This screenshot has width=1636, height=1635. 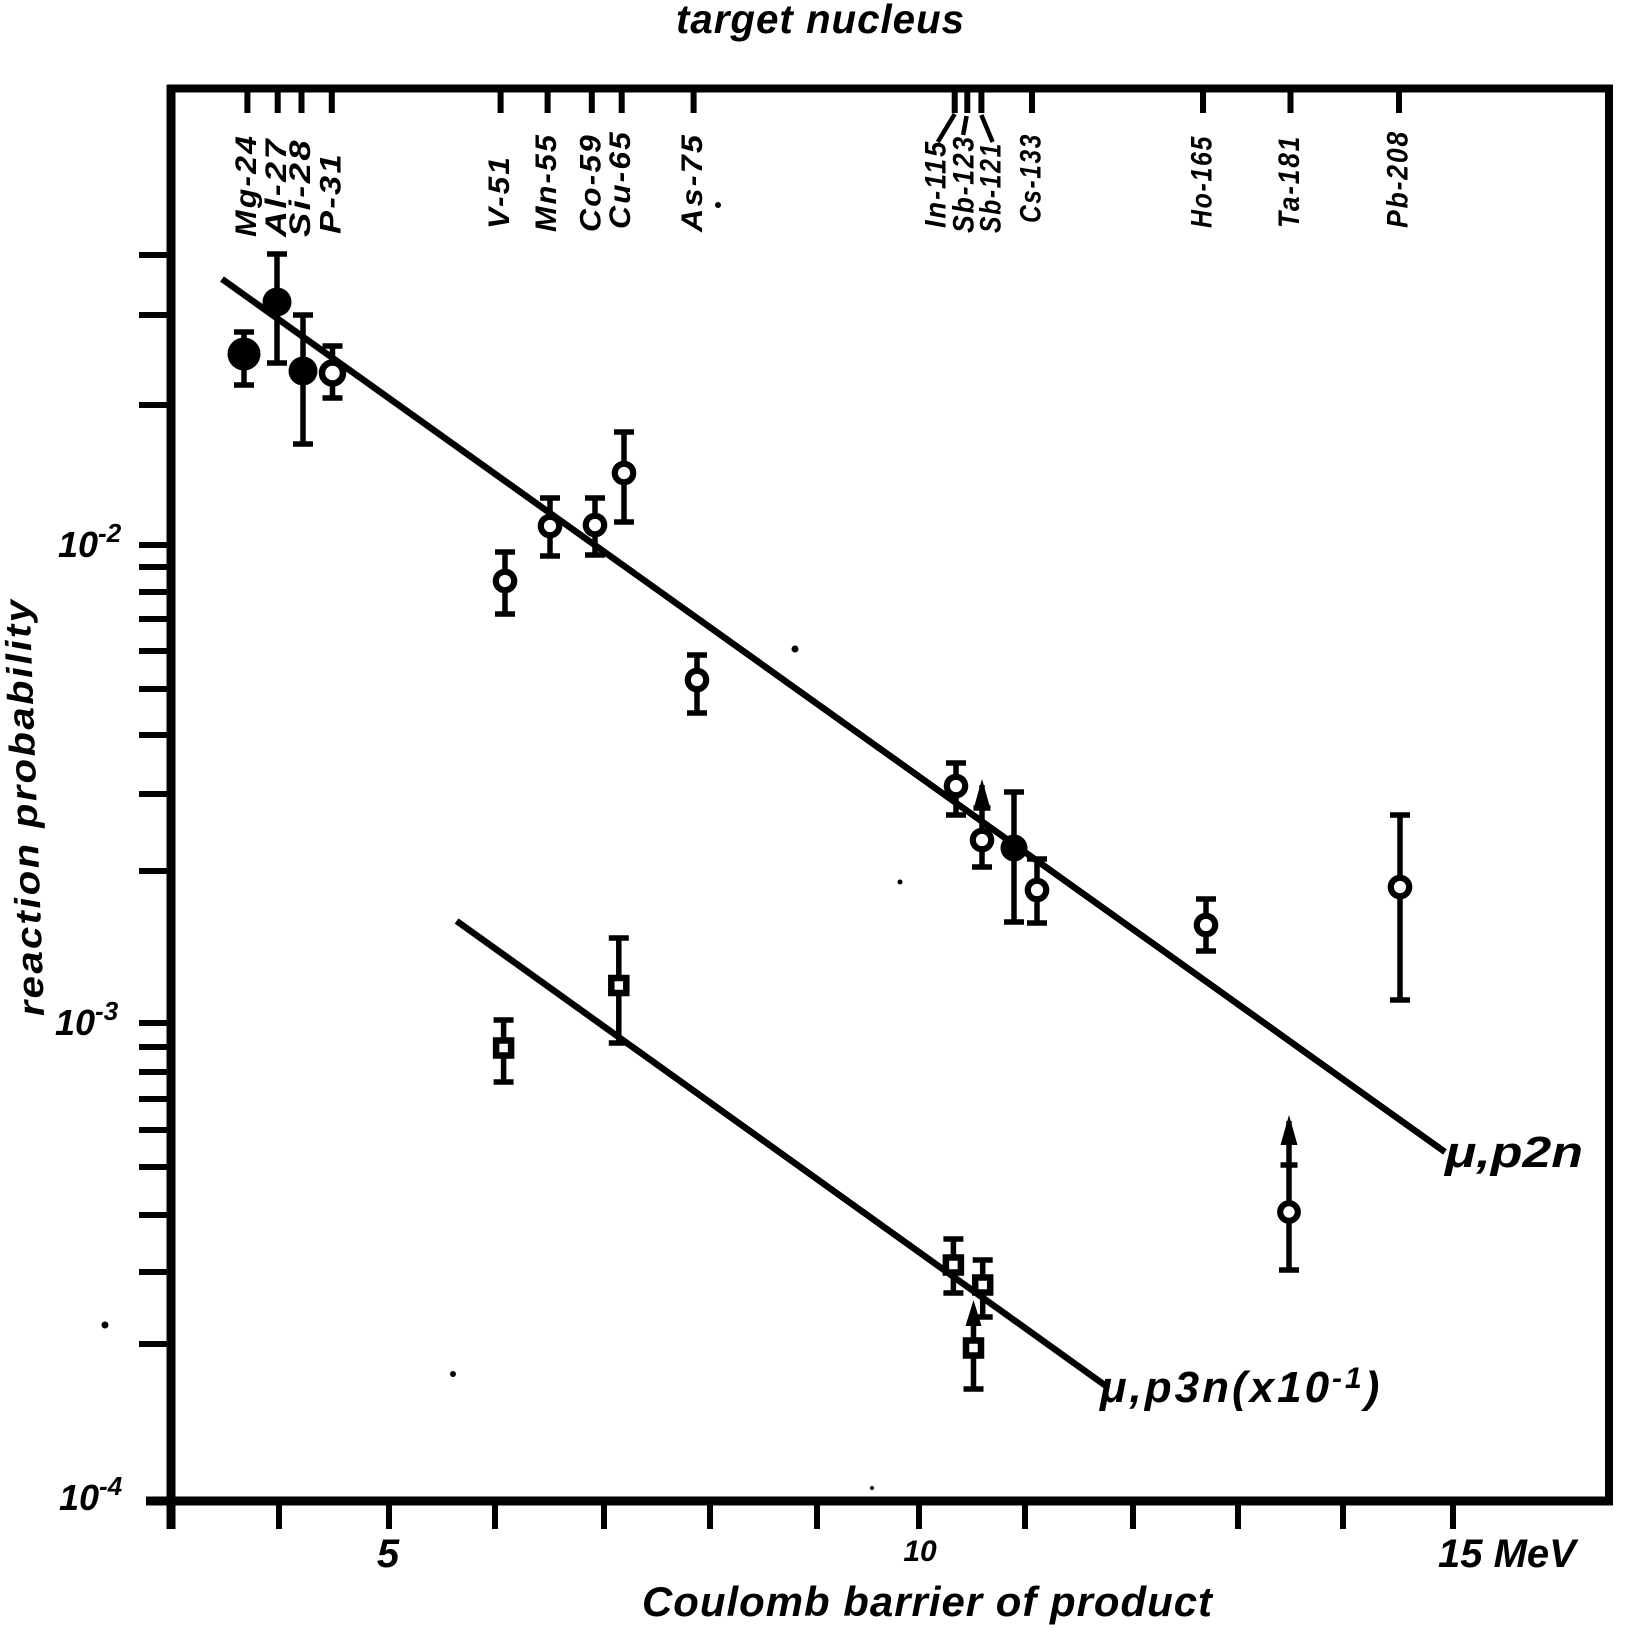 I want to click on svg-text: Sb-121, so click(x=991, y=187).